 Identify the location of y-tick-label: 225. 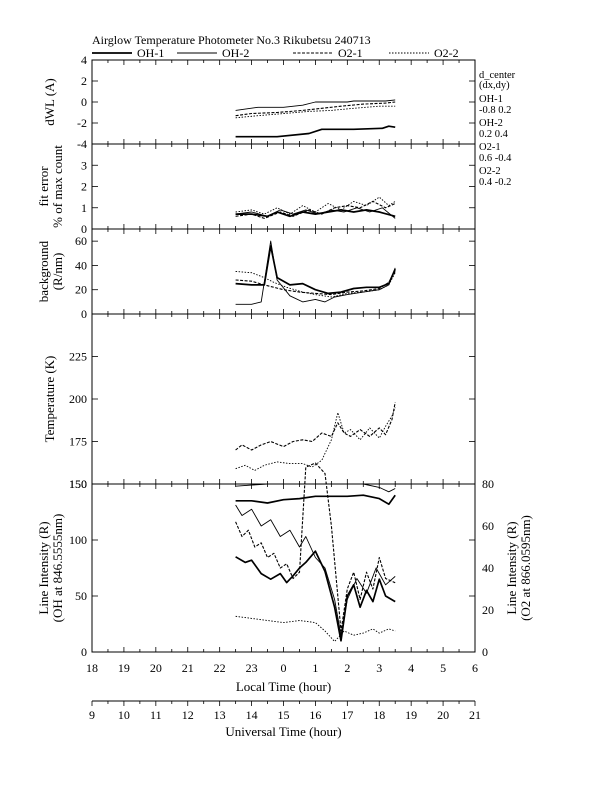
(78, 357).